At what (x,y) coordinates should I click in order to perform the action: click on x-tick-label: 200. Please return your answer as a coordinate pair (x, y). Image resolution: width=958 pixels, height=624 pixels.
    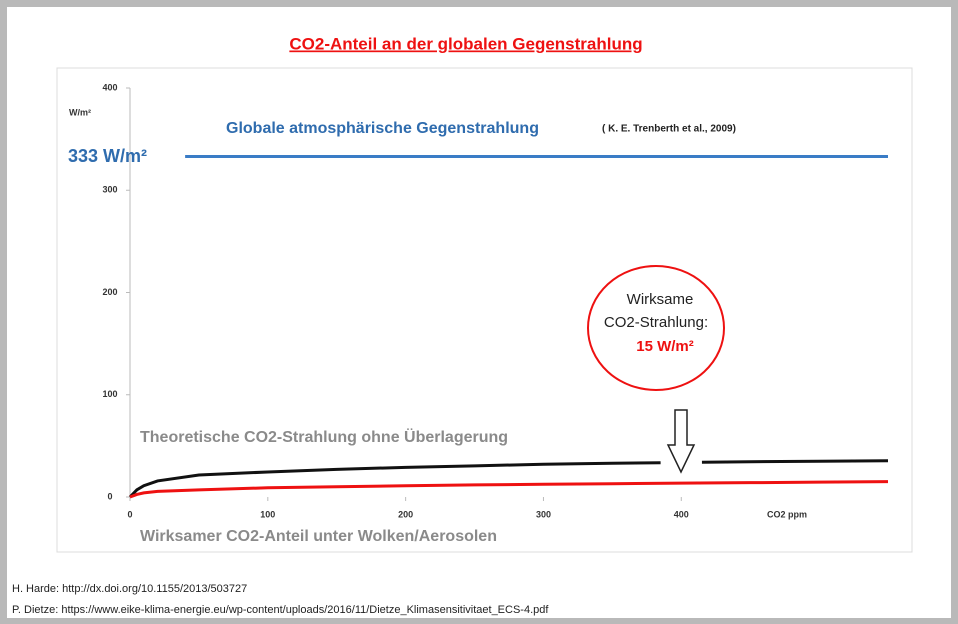
    Looking at the image, I should click on (405, 514).